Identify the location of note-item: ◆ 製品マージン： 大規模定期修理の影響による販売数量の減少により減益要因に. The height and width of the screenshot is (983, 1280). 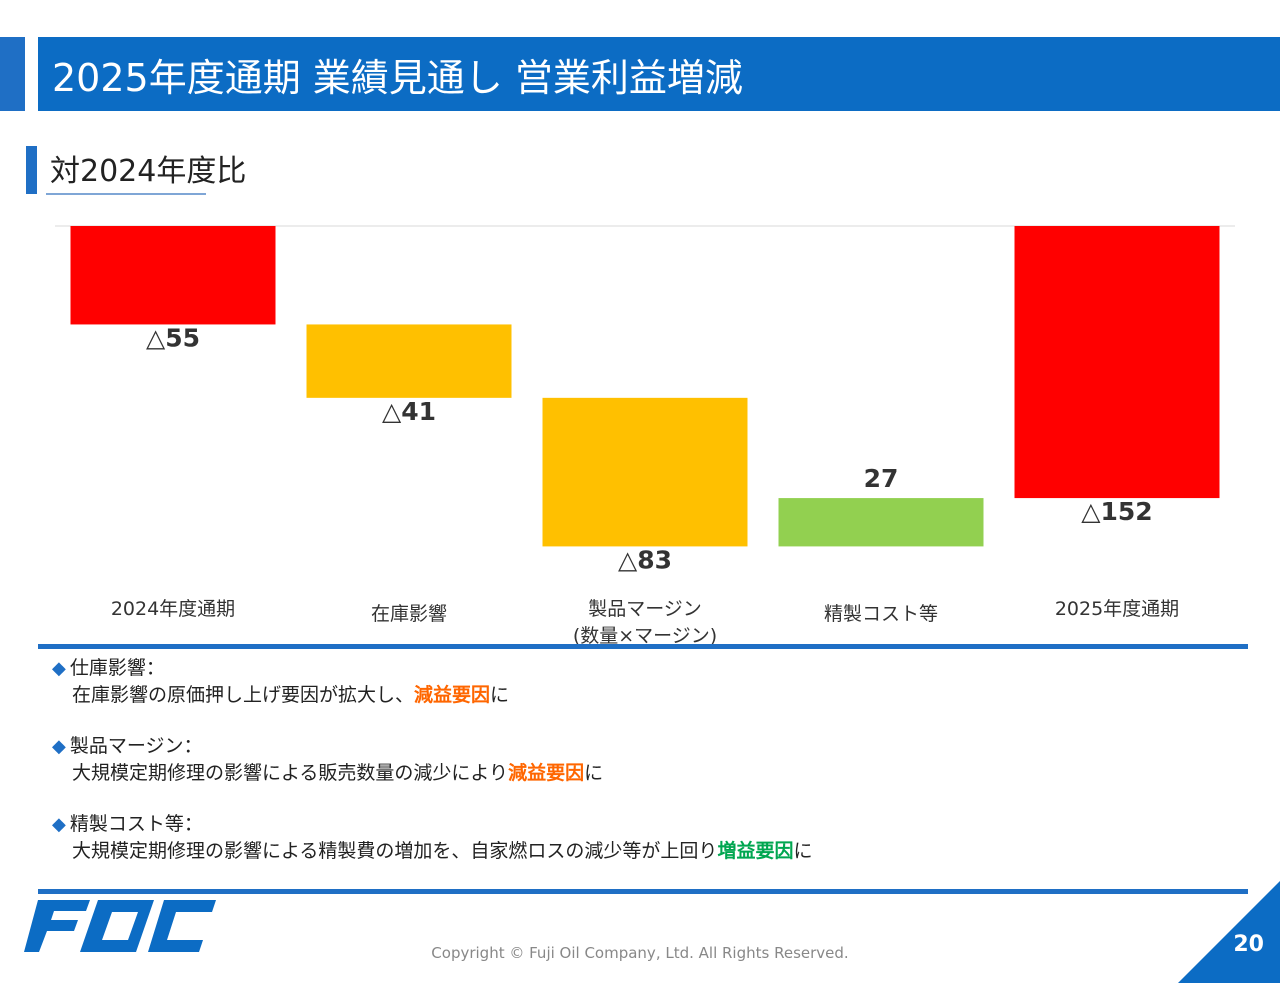
(432, 759).